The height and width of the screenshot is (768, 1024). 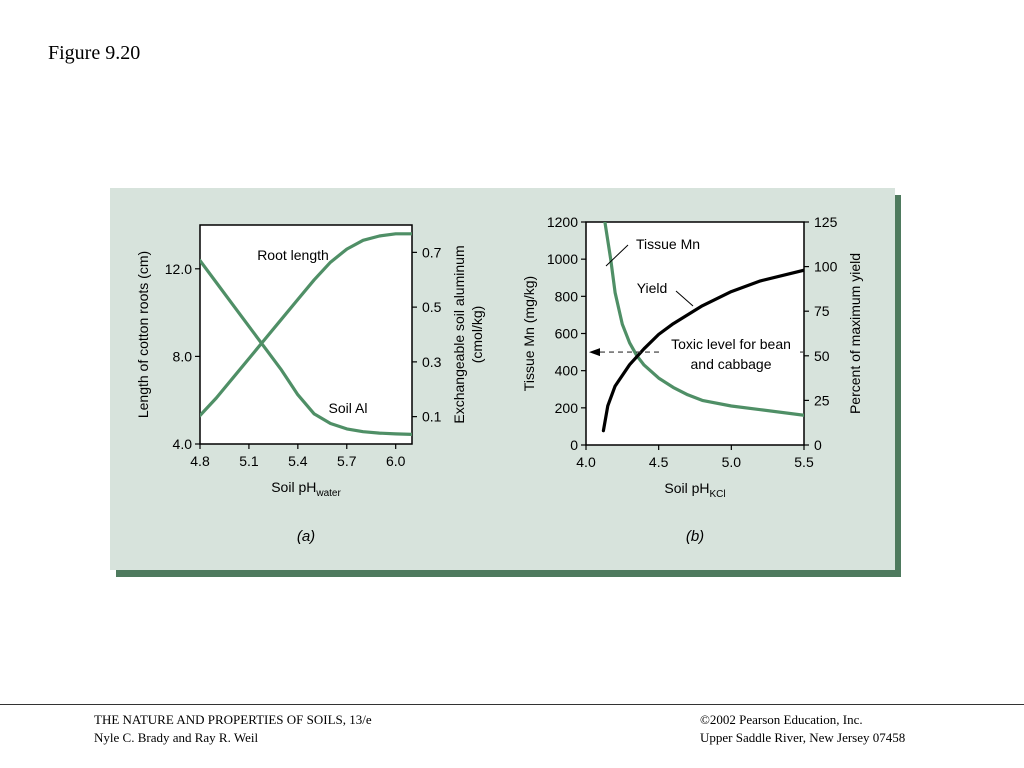 I want to click on x-tick-label-a: 5.7, so click(x=347, y=461).